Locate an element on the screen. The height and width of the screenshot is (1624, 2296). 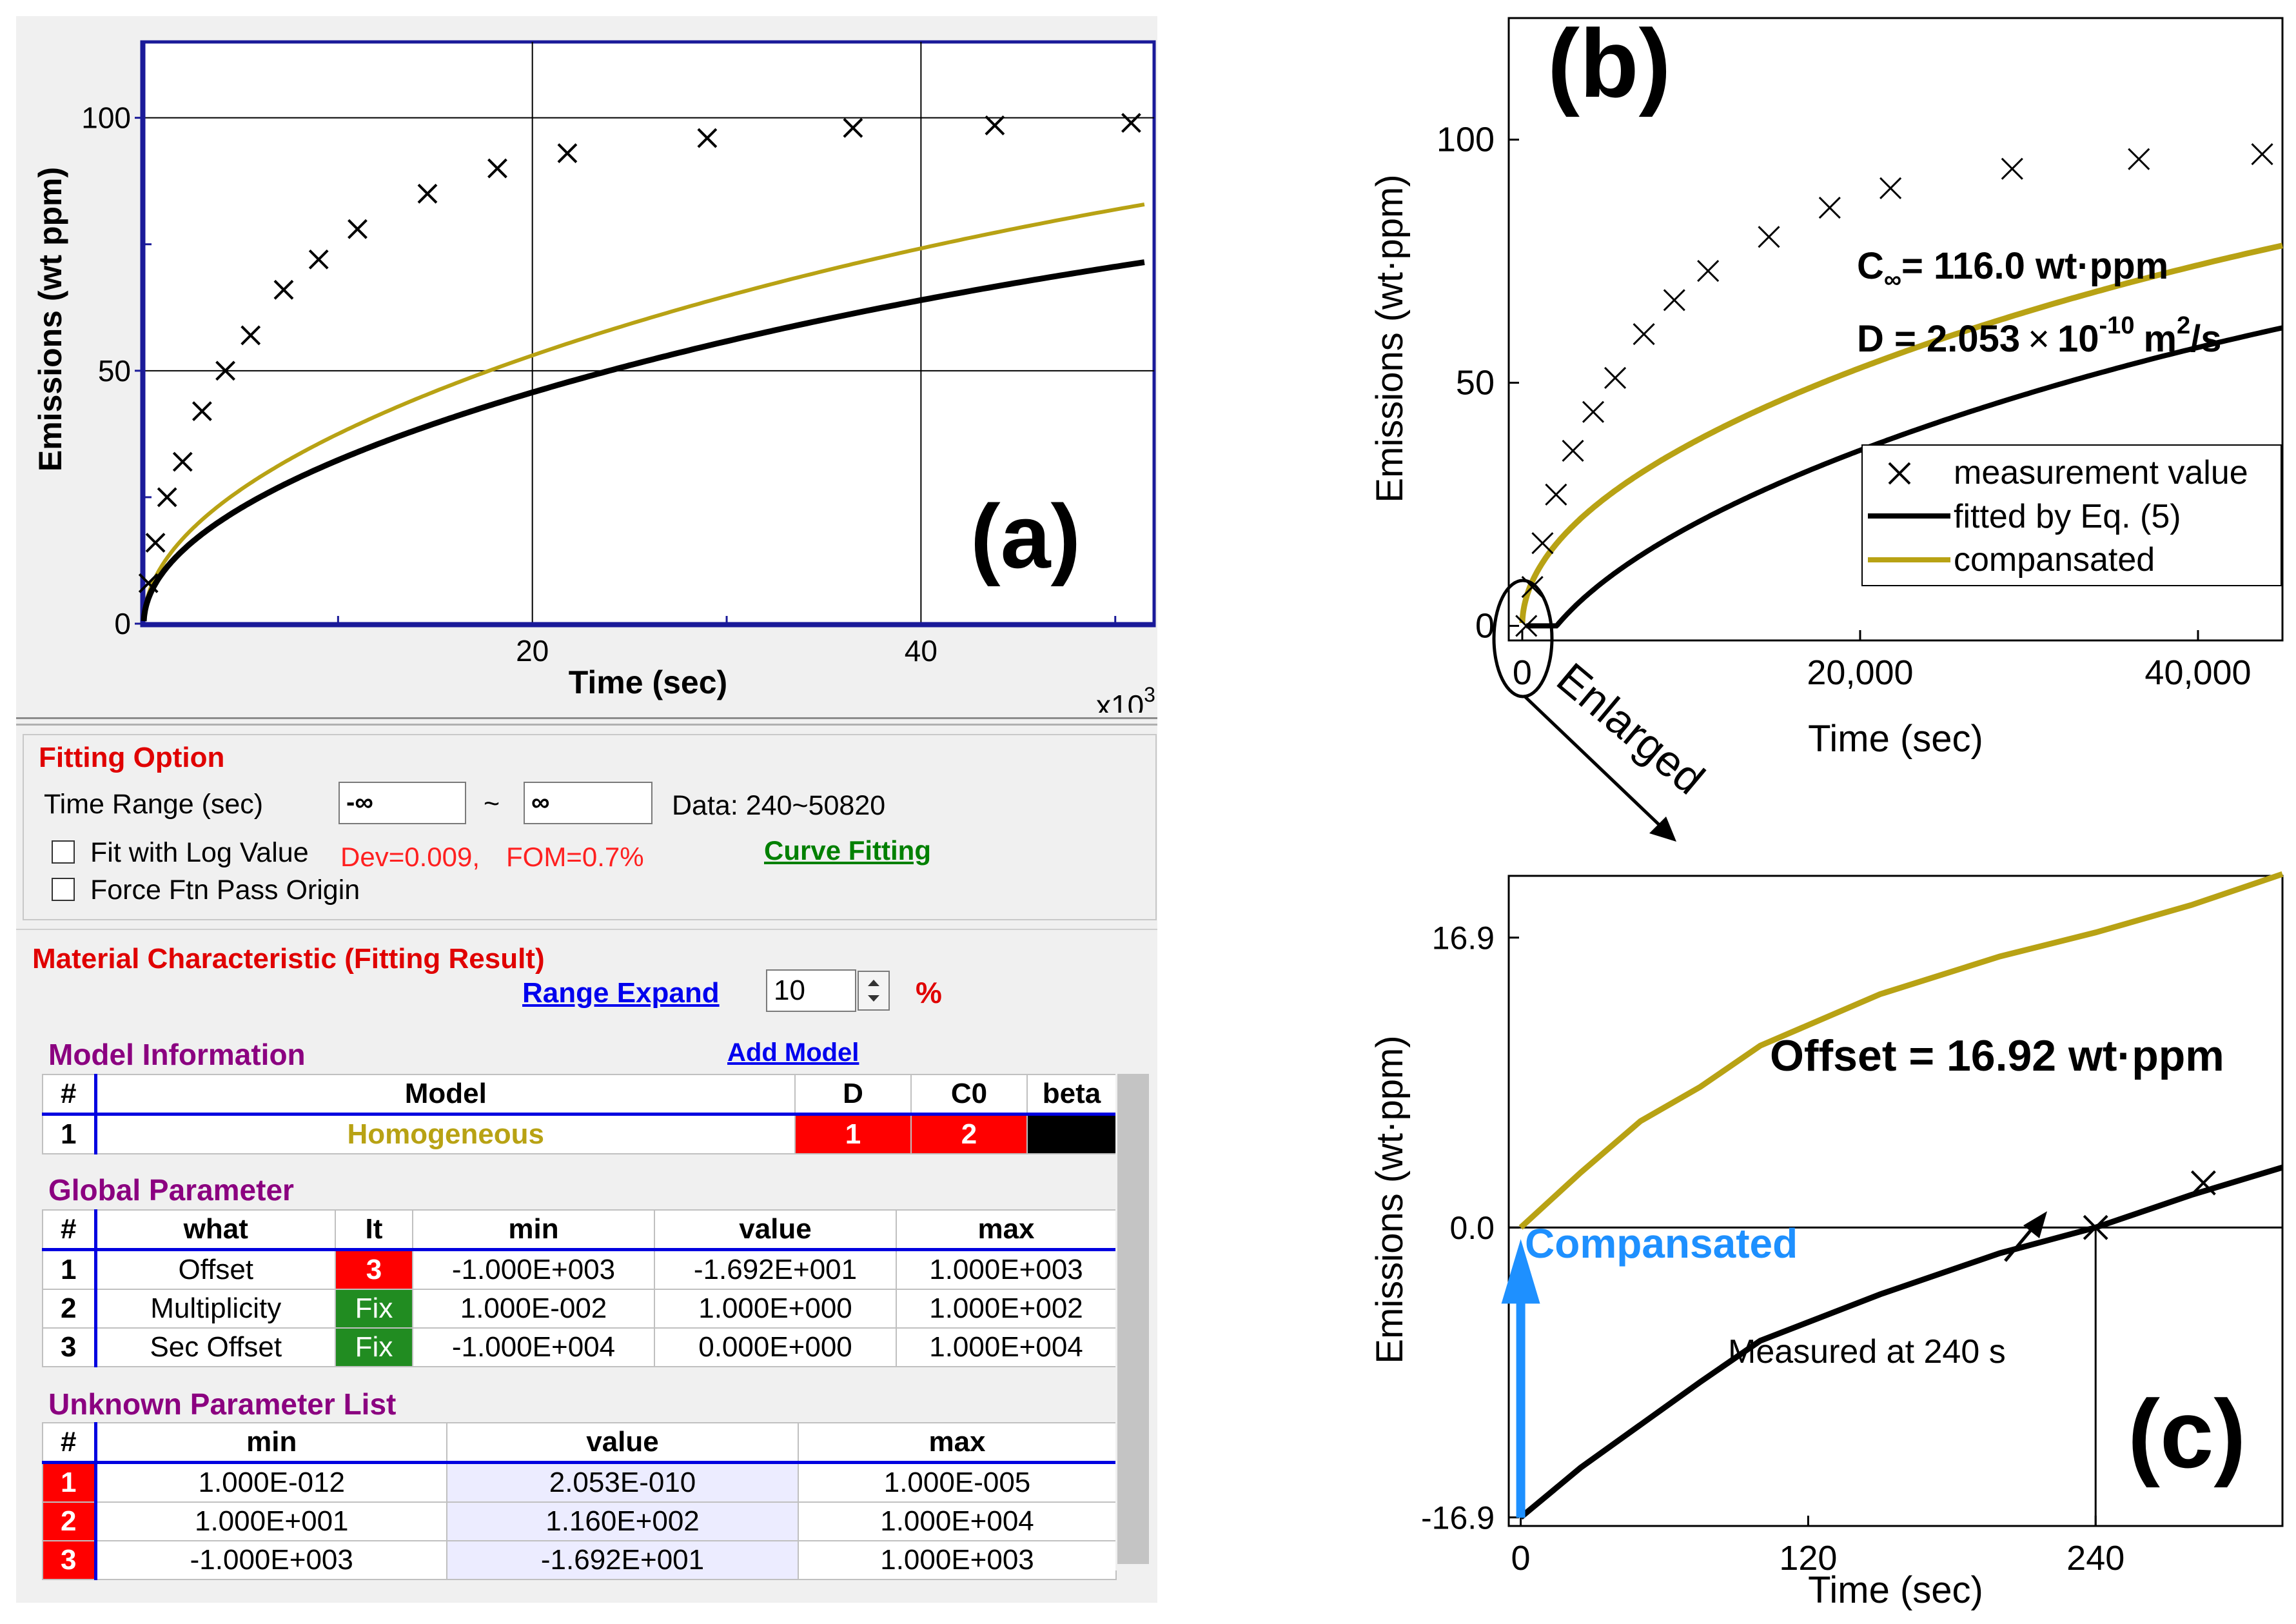
col-header: It is located at coordinates (374, 1230).